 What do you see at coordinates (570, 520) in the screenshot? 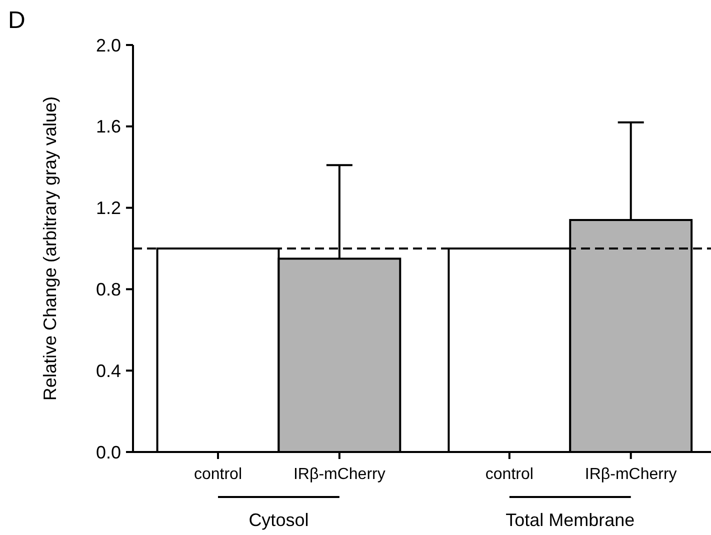
I see `text: Total Membrane` at bounding box center [570, 520].